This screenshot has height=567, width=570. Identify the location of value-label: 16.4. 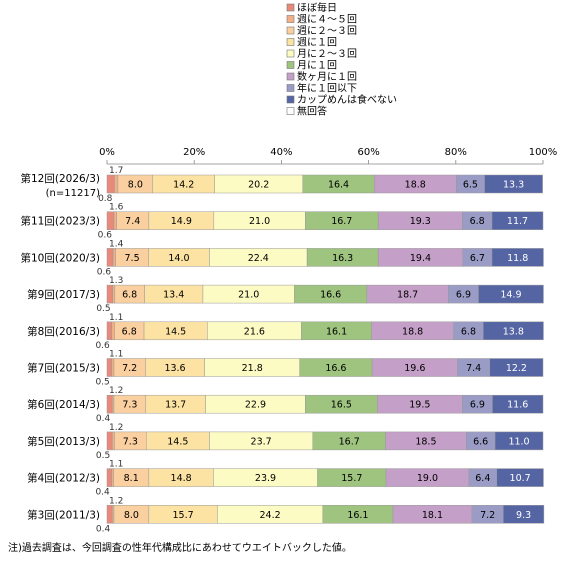
(338, 185).